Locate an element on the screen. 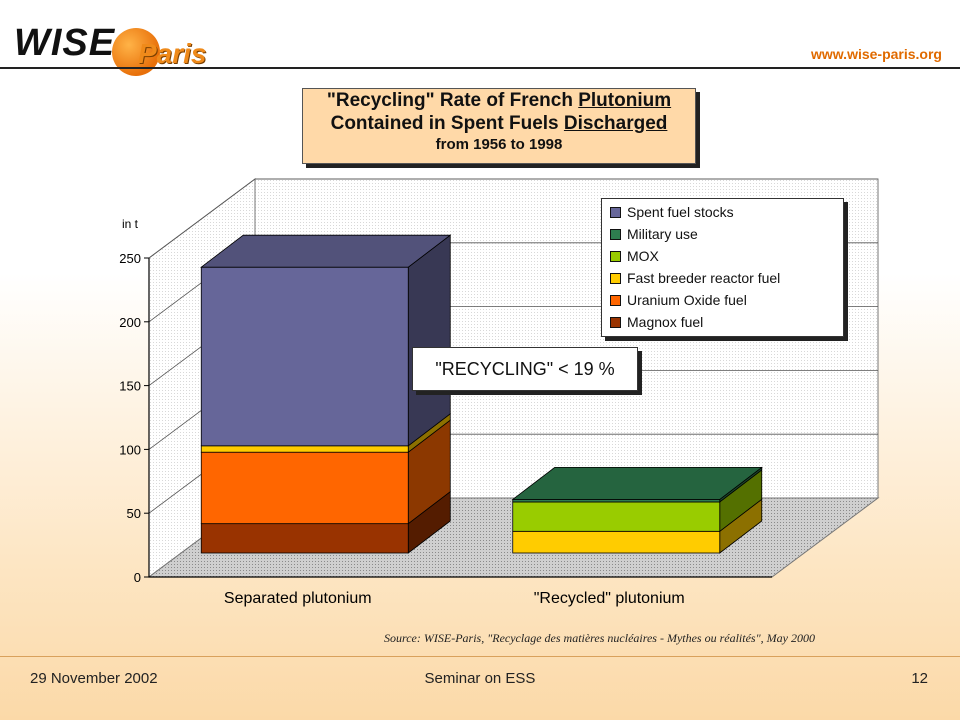  legend-item: Fast breeder reactor fuel is located at coordinates (722, 278).